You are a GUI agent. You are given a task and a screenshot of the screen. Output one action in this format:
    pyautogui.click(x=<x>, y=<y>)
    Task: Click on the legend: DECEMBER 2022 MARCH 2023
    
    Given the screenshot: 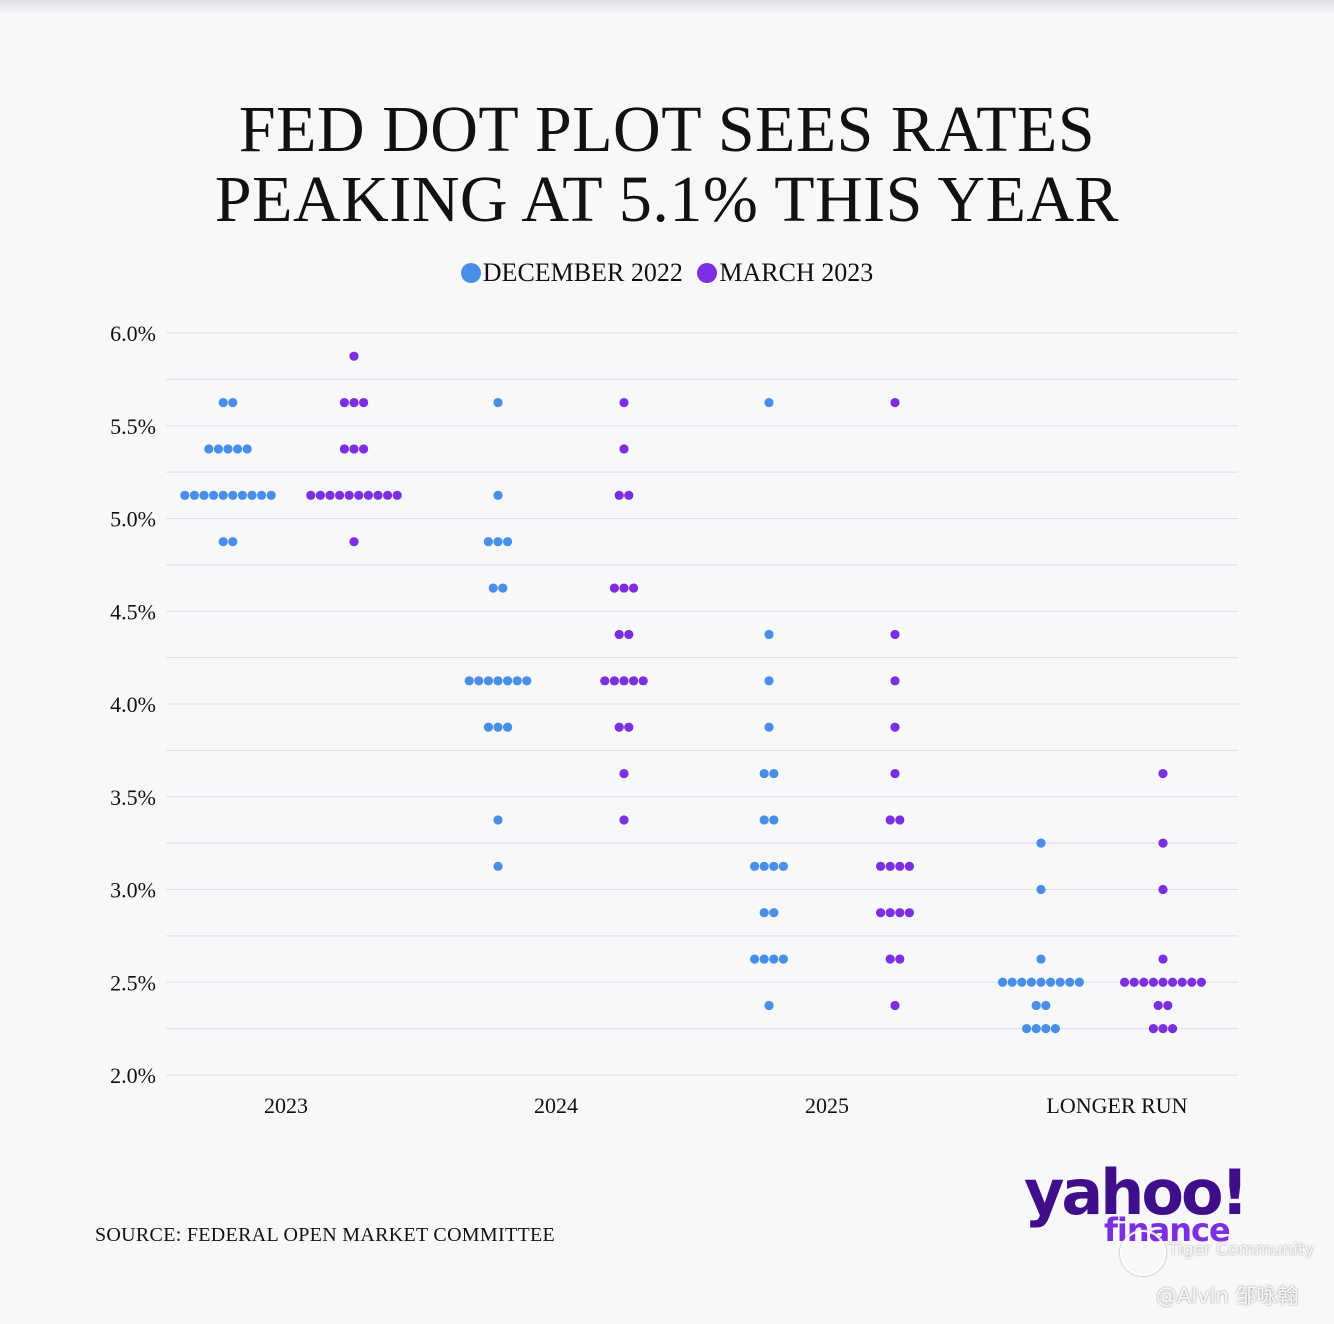 What is the action you would take?
    pyautogui.click(x=667, y=274)
    